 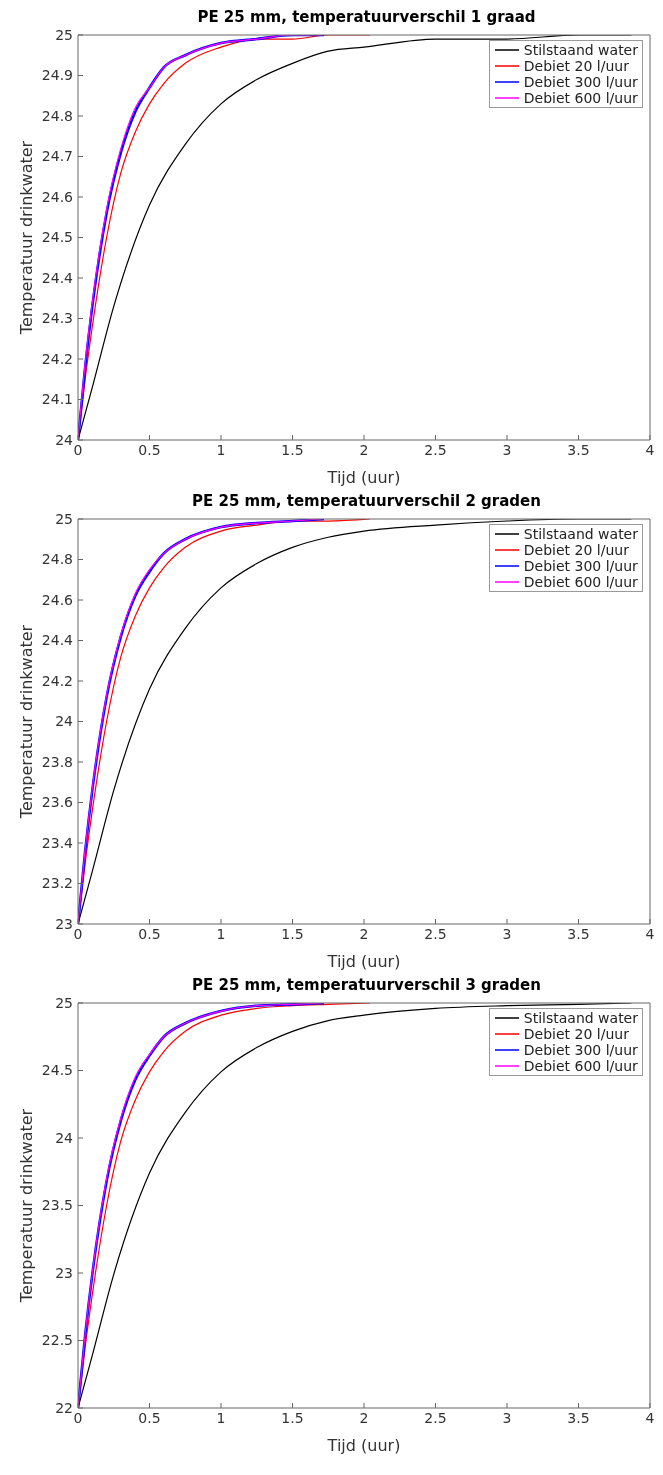 What do you see at coordinates (64, 1407) in the screenshot?
I see `y-tick-label: 22` at bounding box center [64, 1407].